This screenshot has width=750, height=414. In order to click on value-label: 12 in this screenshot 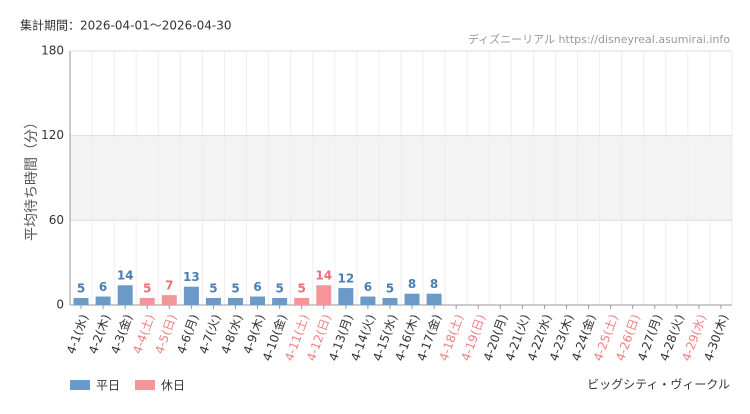, I will do `click(345, 279)`.